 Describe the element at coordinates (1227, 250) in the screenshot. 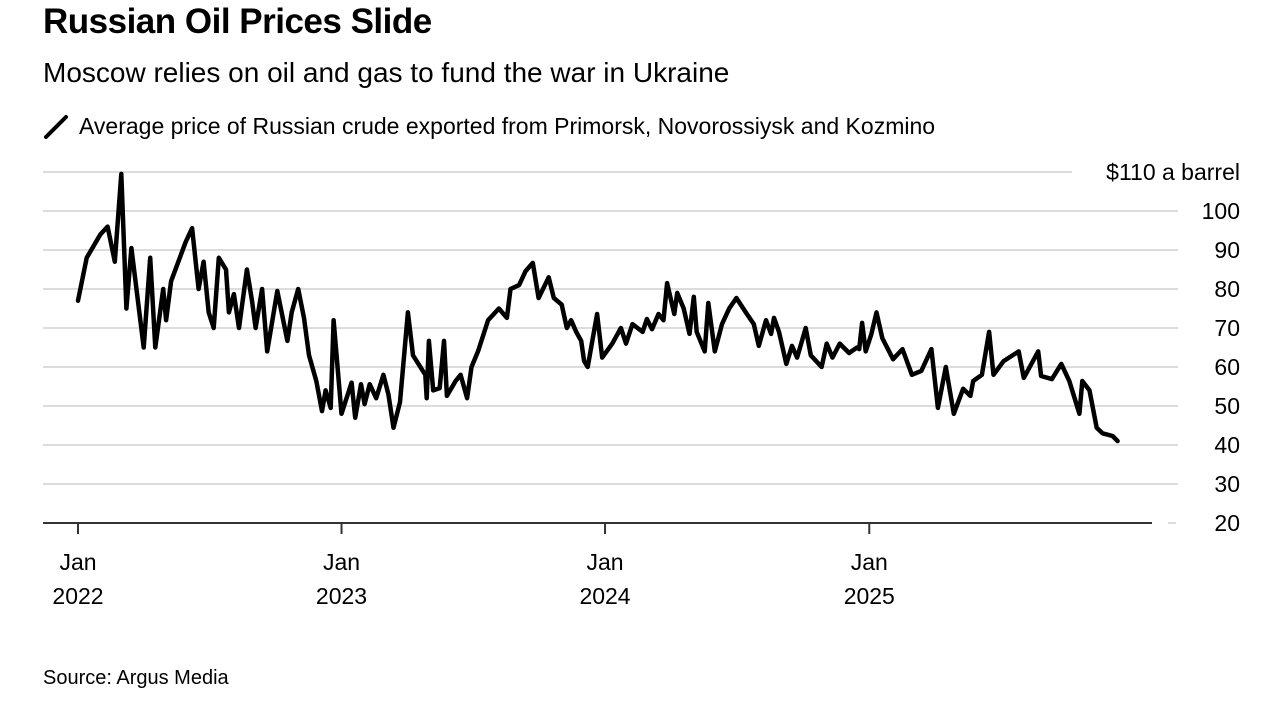

I see `y-tick-label: 90` at that location.